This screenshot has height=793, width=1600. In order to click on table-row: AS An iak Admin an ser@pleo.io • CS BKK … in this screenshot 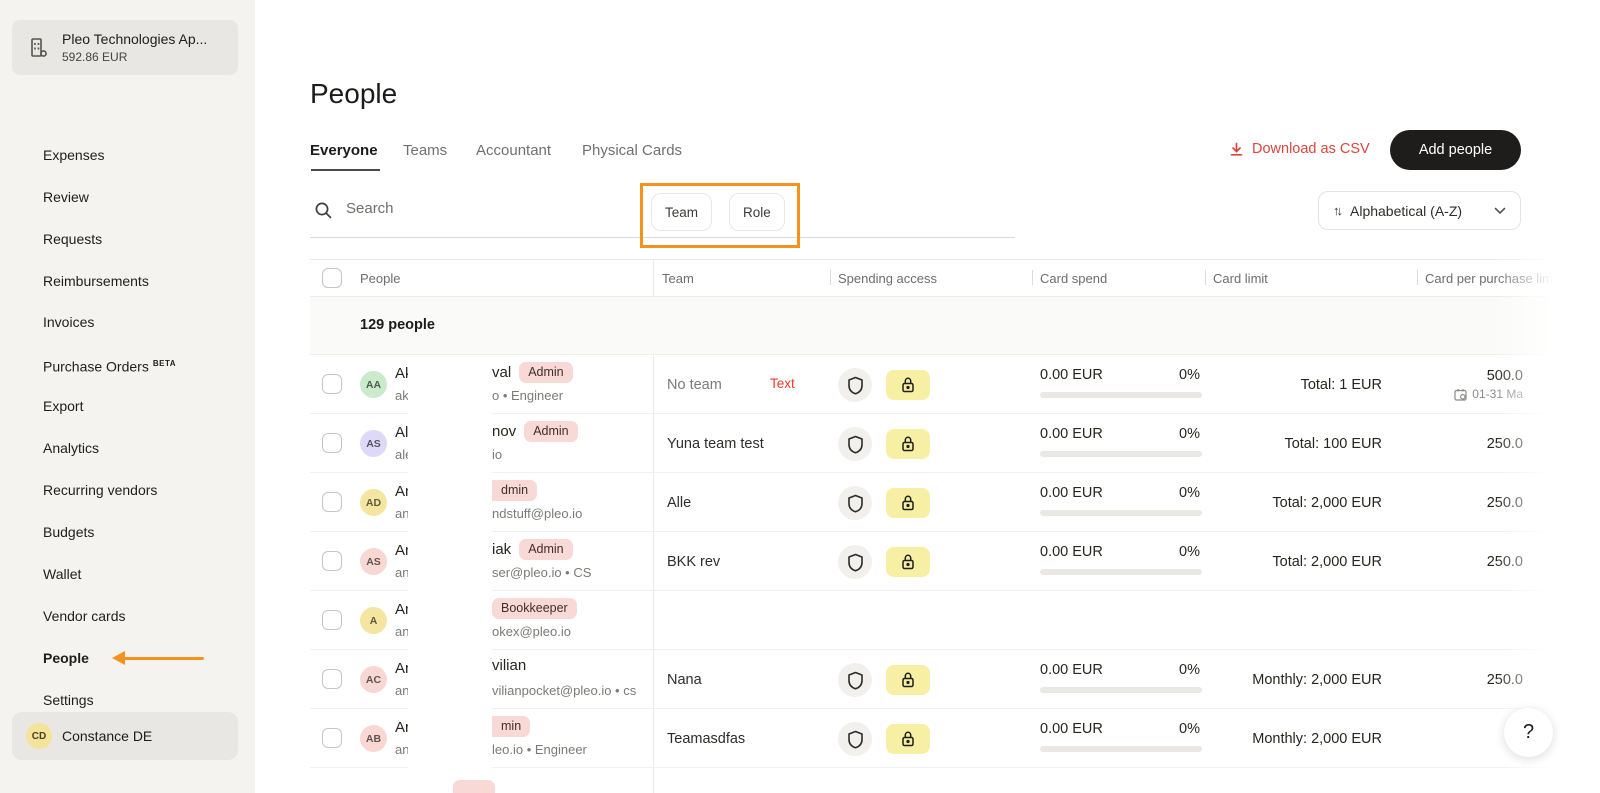, I will do `click(931, 561)`.